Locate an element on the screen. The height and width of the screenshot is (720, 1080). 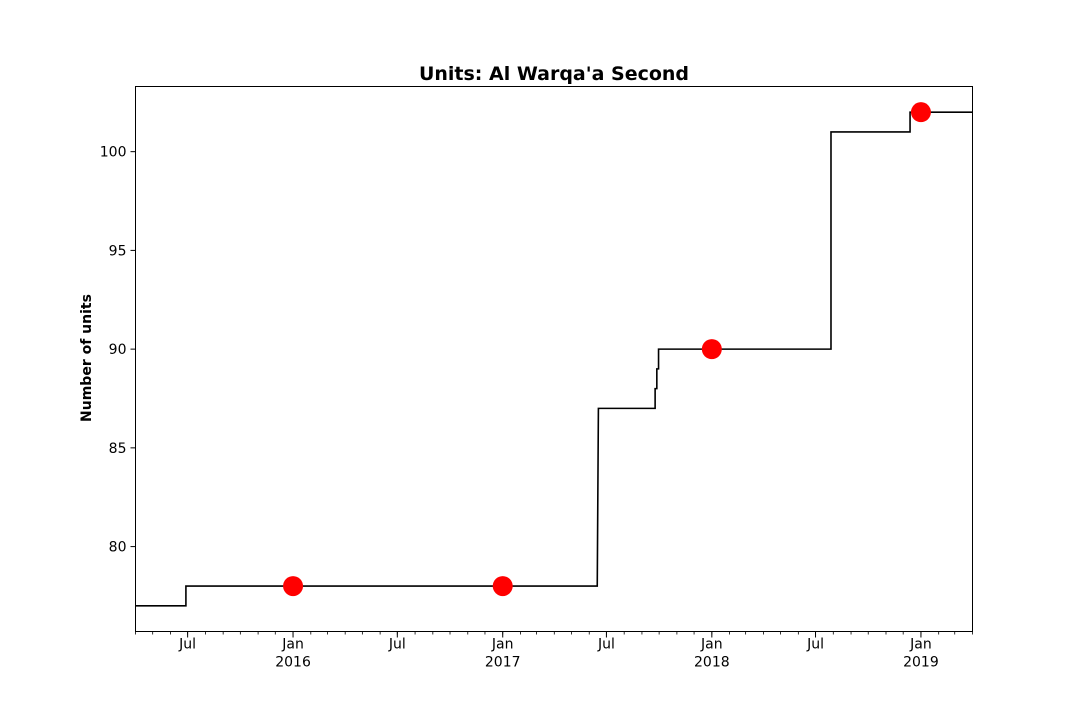
y-tick-label: 85 is located at coordinates (118, 449).